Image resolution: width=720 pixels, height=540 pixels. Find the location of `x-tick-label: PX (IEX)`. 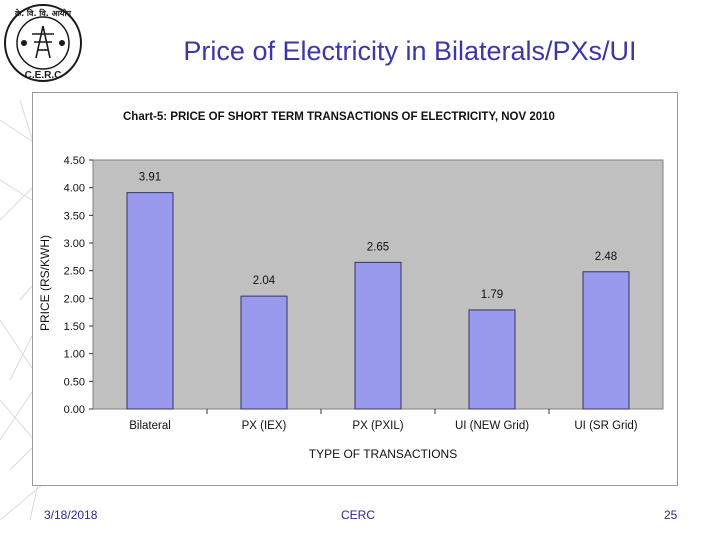

x-tick-label: PX (IEX) is located at coordinates (264, 426).